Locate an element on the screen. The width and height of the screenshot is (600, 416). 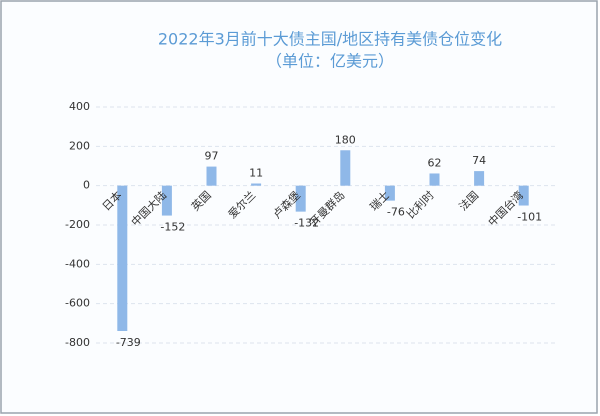
chart-title: 2022年3月前十大债主国/地区持有美债仓位变化 is located at coordinates (330, 39).